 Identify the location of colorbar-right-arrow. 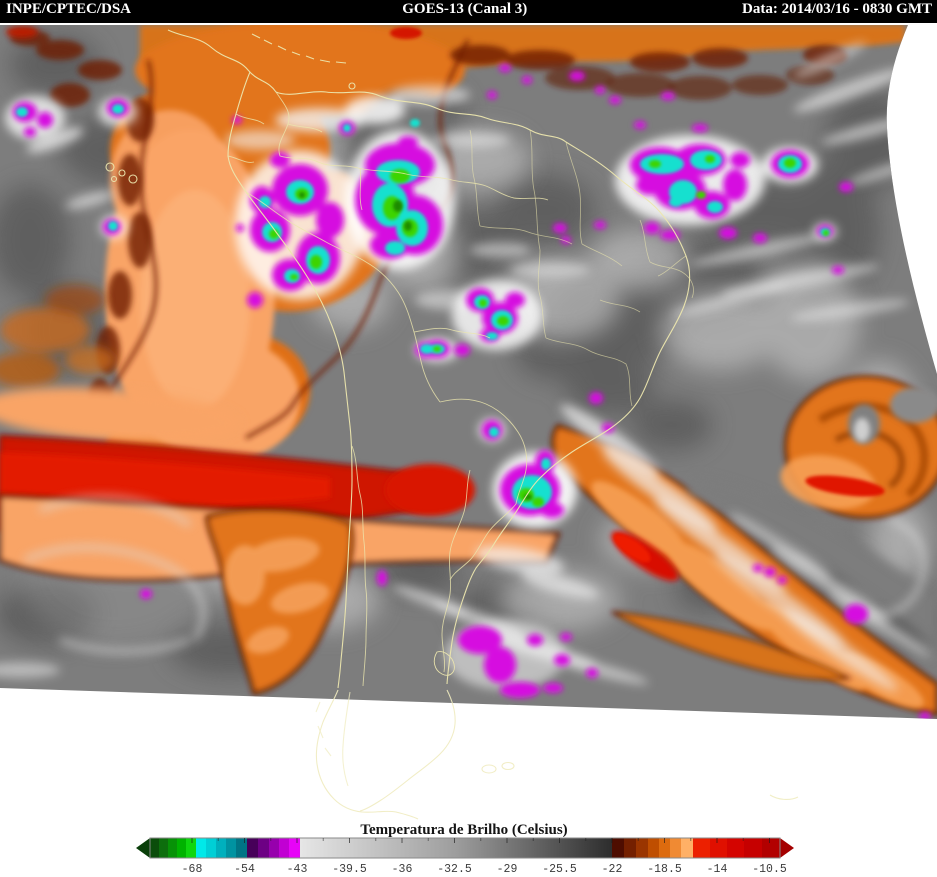
(787, 848).